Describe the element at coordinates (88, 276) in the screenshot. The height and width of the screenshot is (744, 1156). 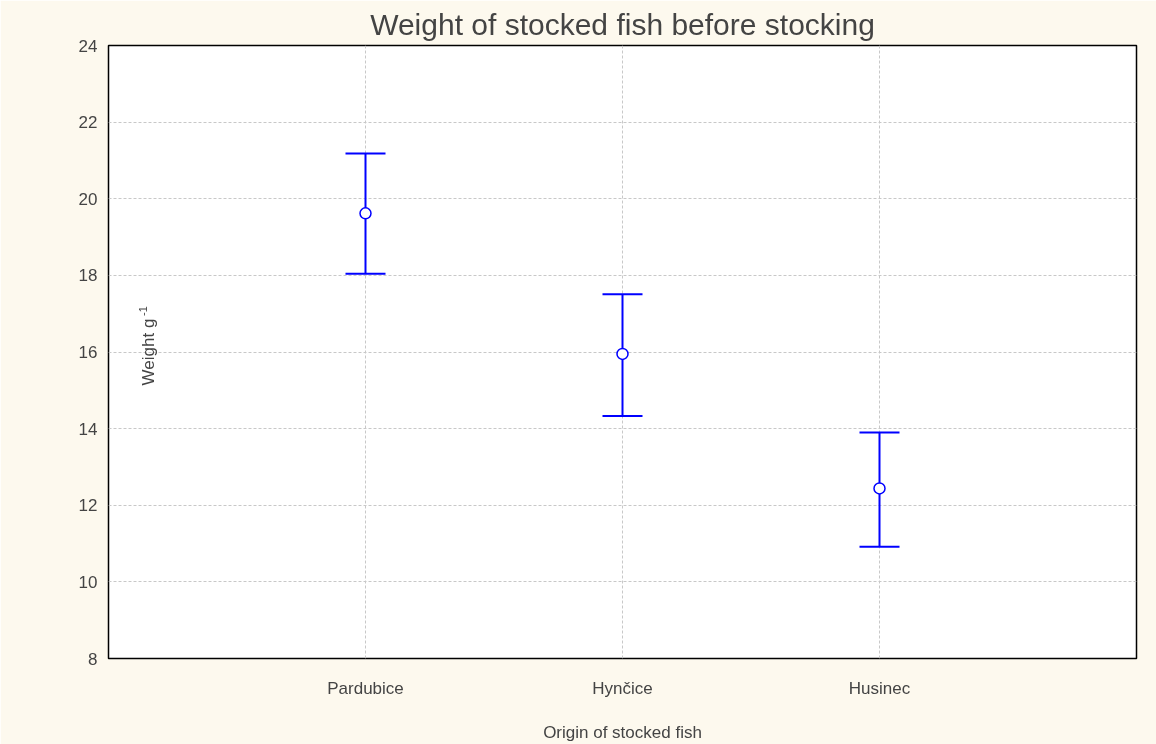
I see `y-tick-label: 18` at that location.